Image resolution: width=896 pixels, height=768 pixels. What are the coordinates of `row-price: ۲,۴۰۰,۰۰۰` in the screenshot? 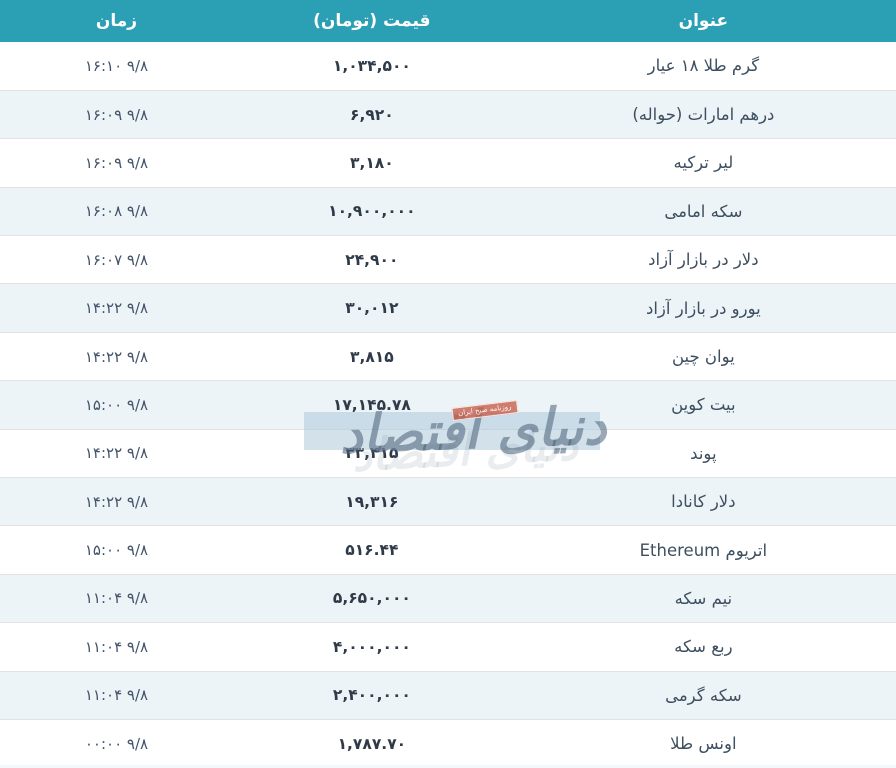 It's located at (371, 695).